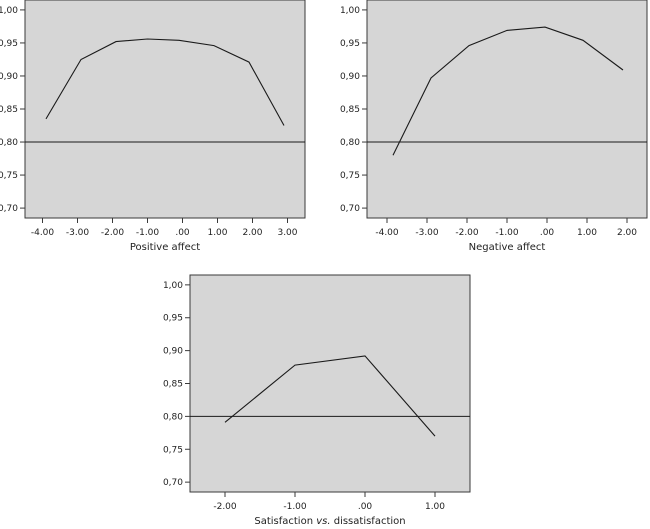 This screenshot has width=650, height=529. I want to click on x-axis-title-part-1: Satisfaction, so click(285, 521).